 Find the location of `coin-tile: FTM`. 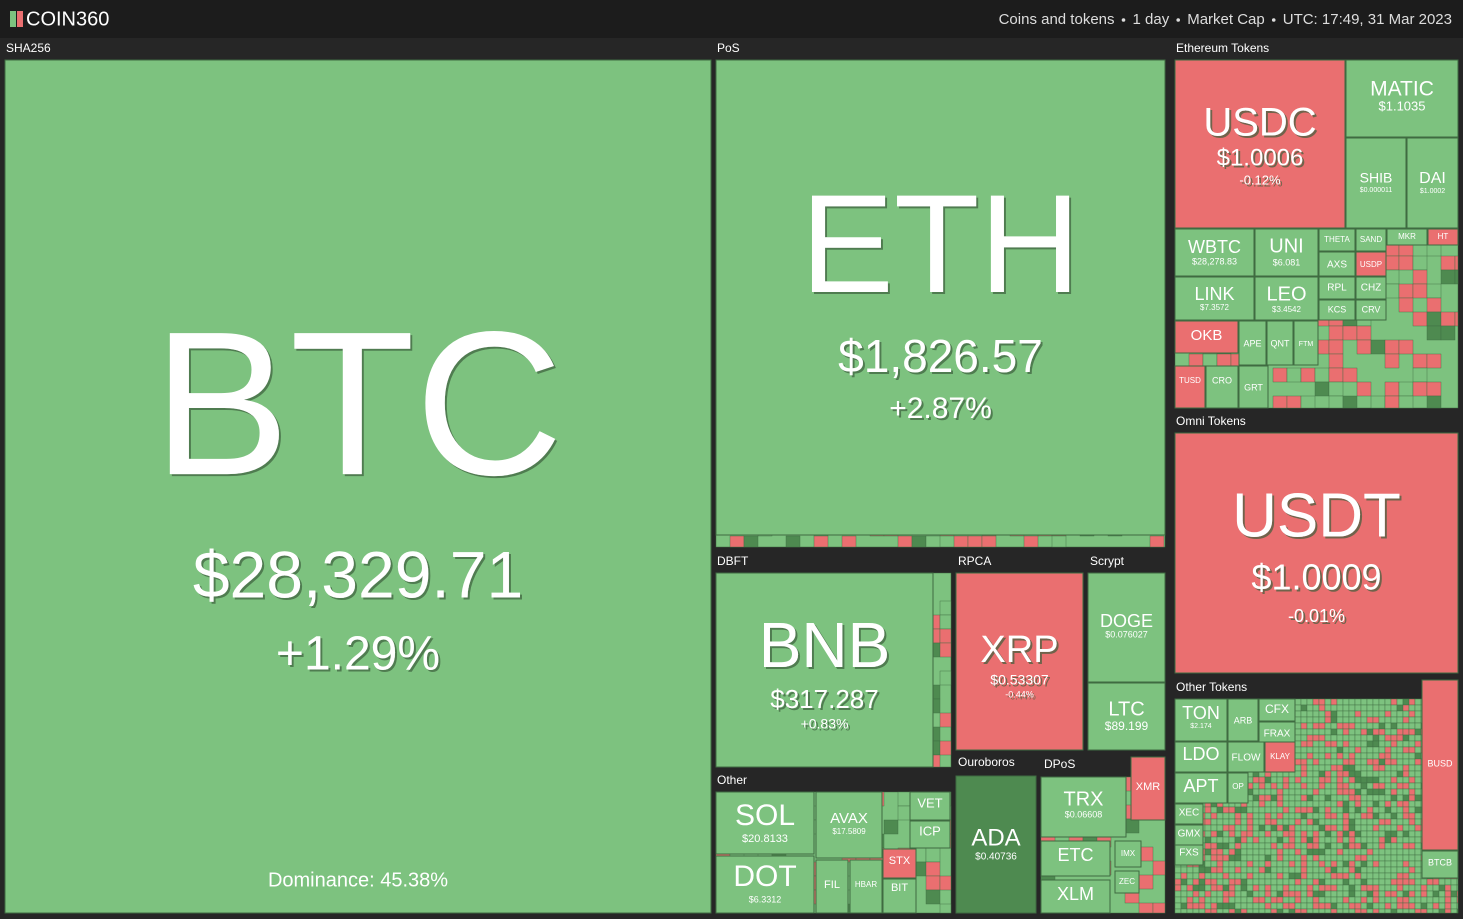

coin-tile: FTM is located at coordinates (1306, 343).